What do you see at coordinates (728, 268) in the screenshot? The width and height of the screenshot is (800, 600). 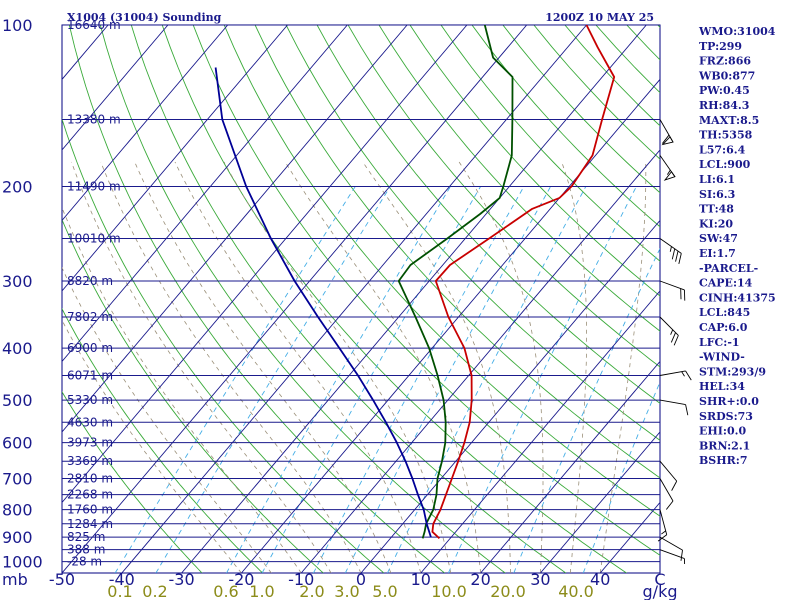 I see `index-entry: -PARCEL-` at bounding box center [728, 268].